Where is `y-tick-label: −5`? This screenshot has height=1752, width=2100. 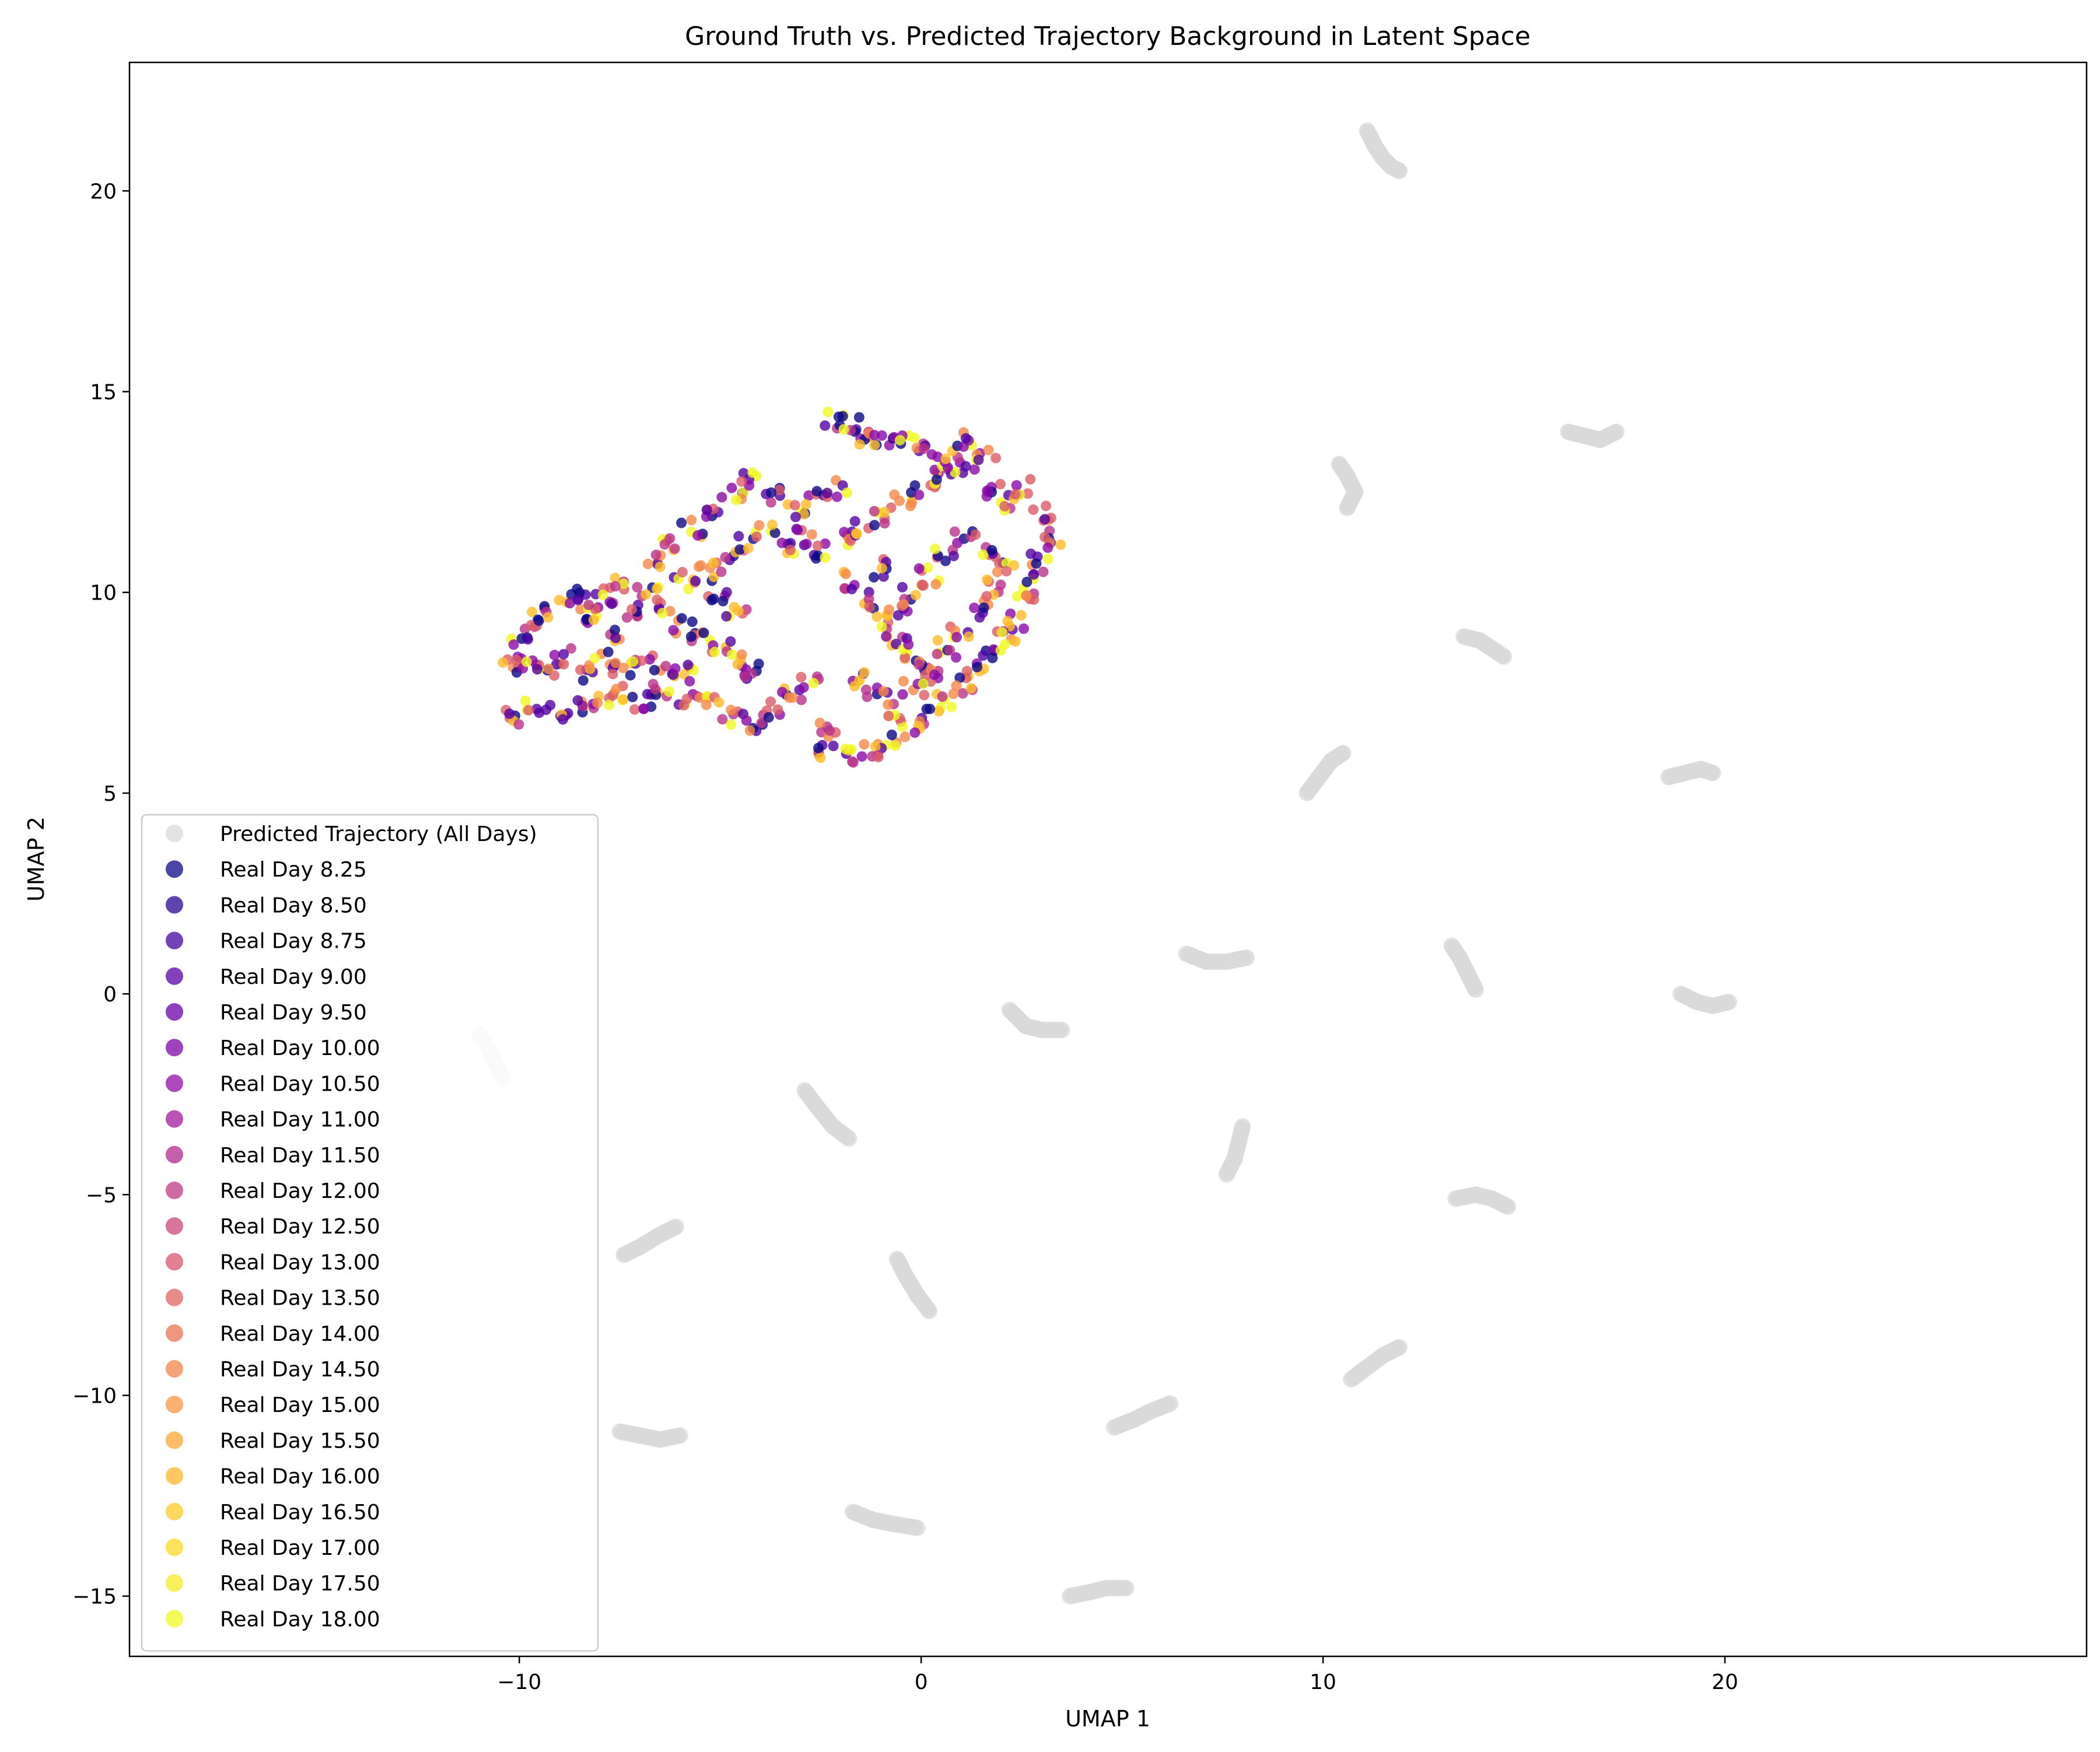
y-tick-label: −5 is located at coordinates (101, 1195).